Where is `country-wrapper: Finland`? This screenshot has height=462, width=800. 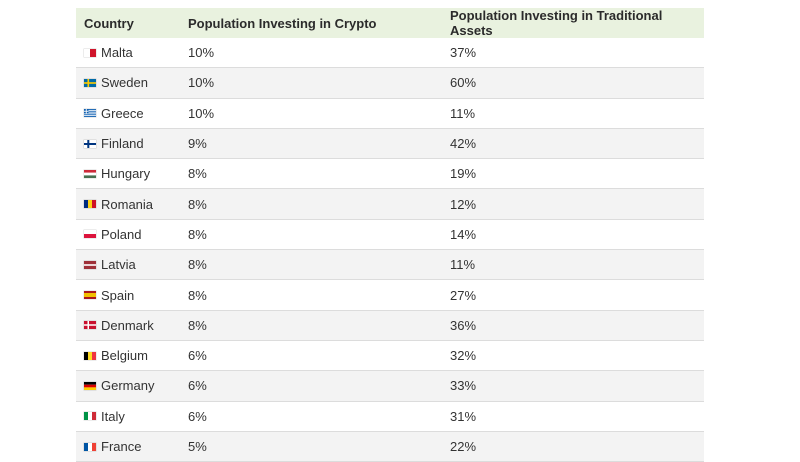
country-wrapper: Finland is located at coordinates (132, 143).